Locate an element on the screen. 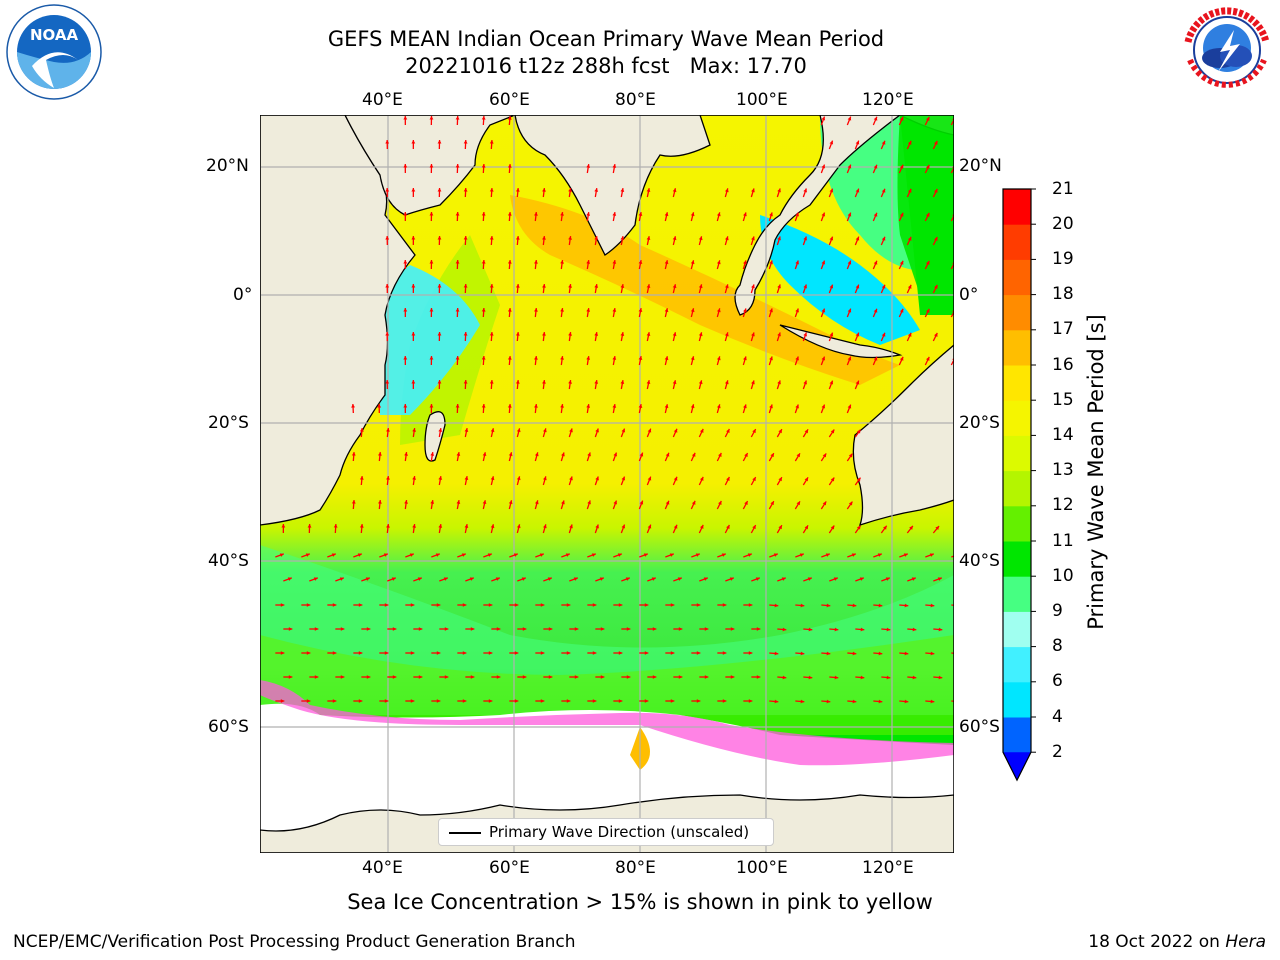 Image resolution: width=1280 pixels, height=960 pixels. footer-machine-name: Hera is located at coordinates (1245, 942).